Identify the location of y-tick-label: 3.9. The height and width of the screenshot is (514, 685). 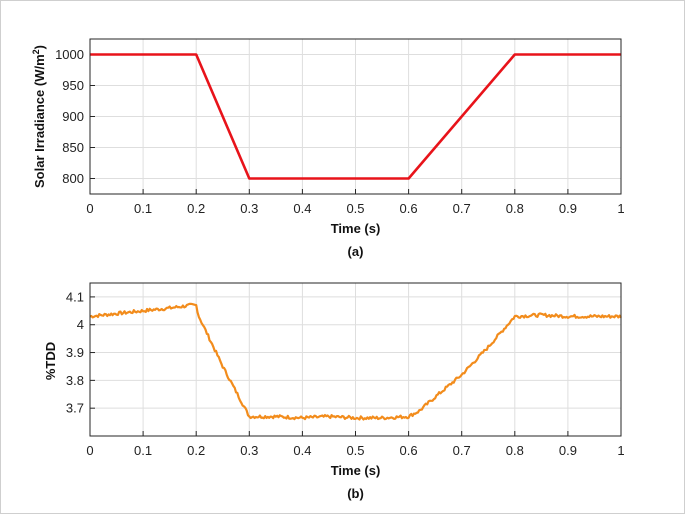
(75, 352).